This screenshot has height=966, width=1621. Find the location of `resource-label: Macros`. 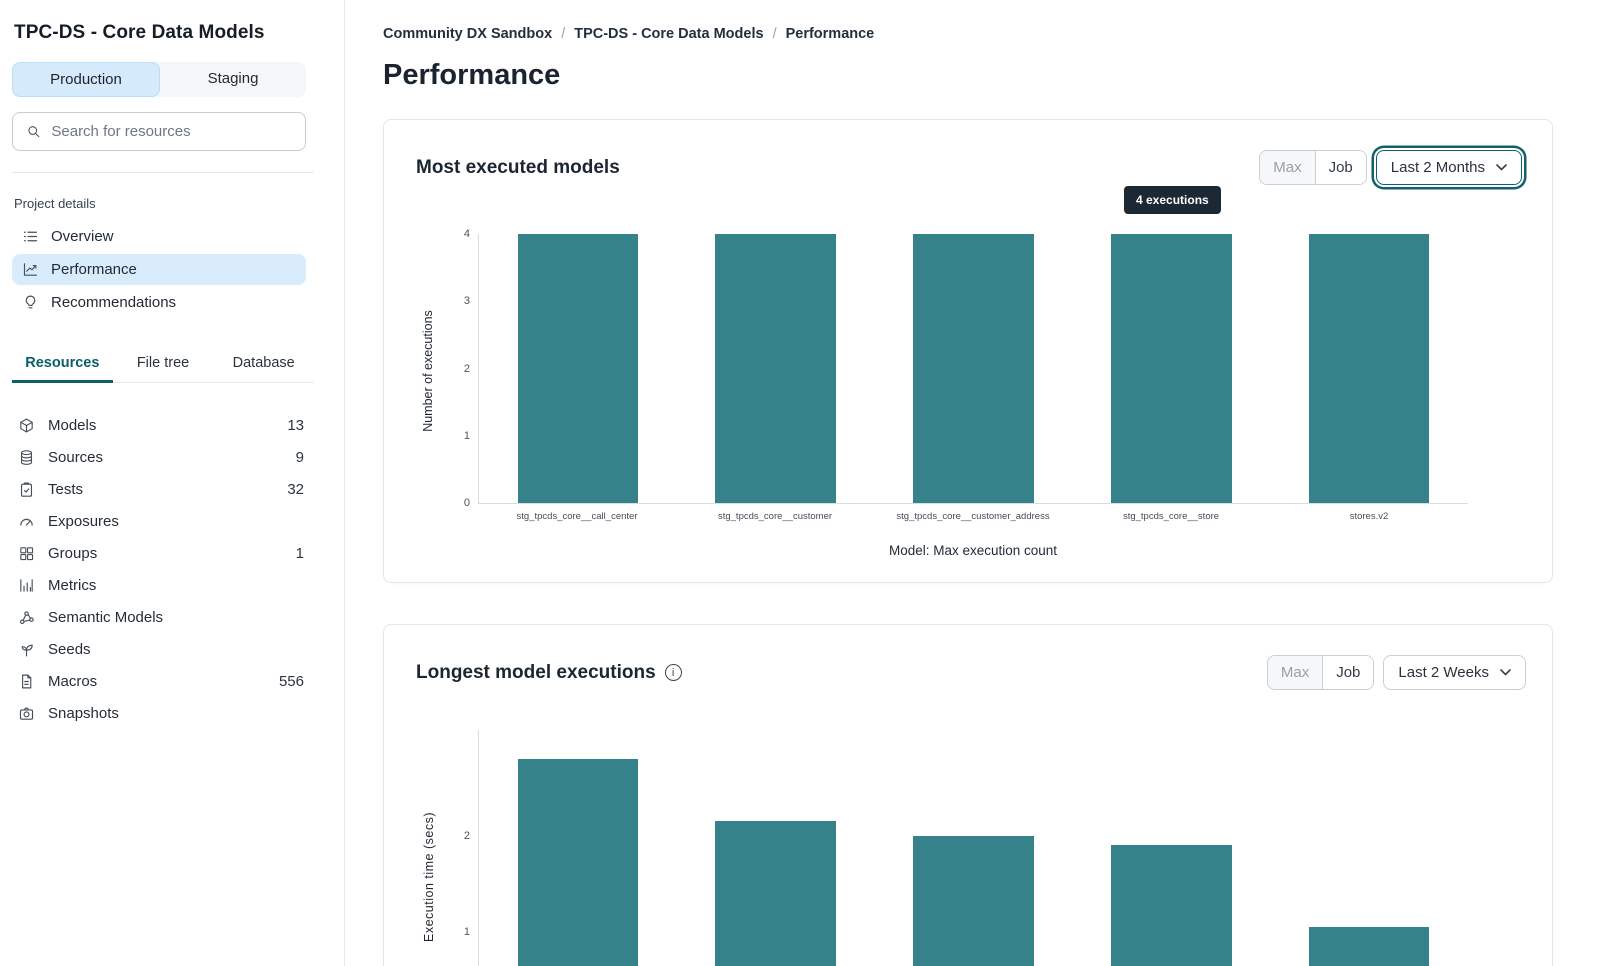

resource-label: Macros is located at coordinates (73, 681).